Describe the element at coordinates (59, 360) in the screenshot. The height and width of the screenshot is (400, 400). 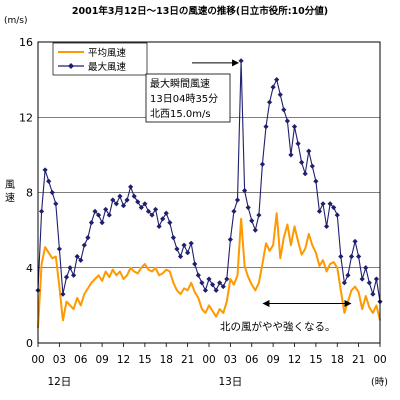
I see `x-tick-label: 03` at that location.